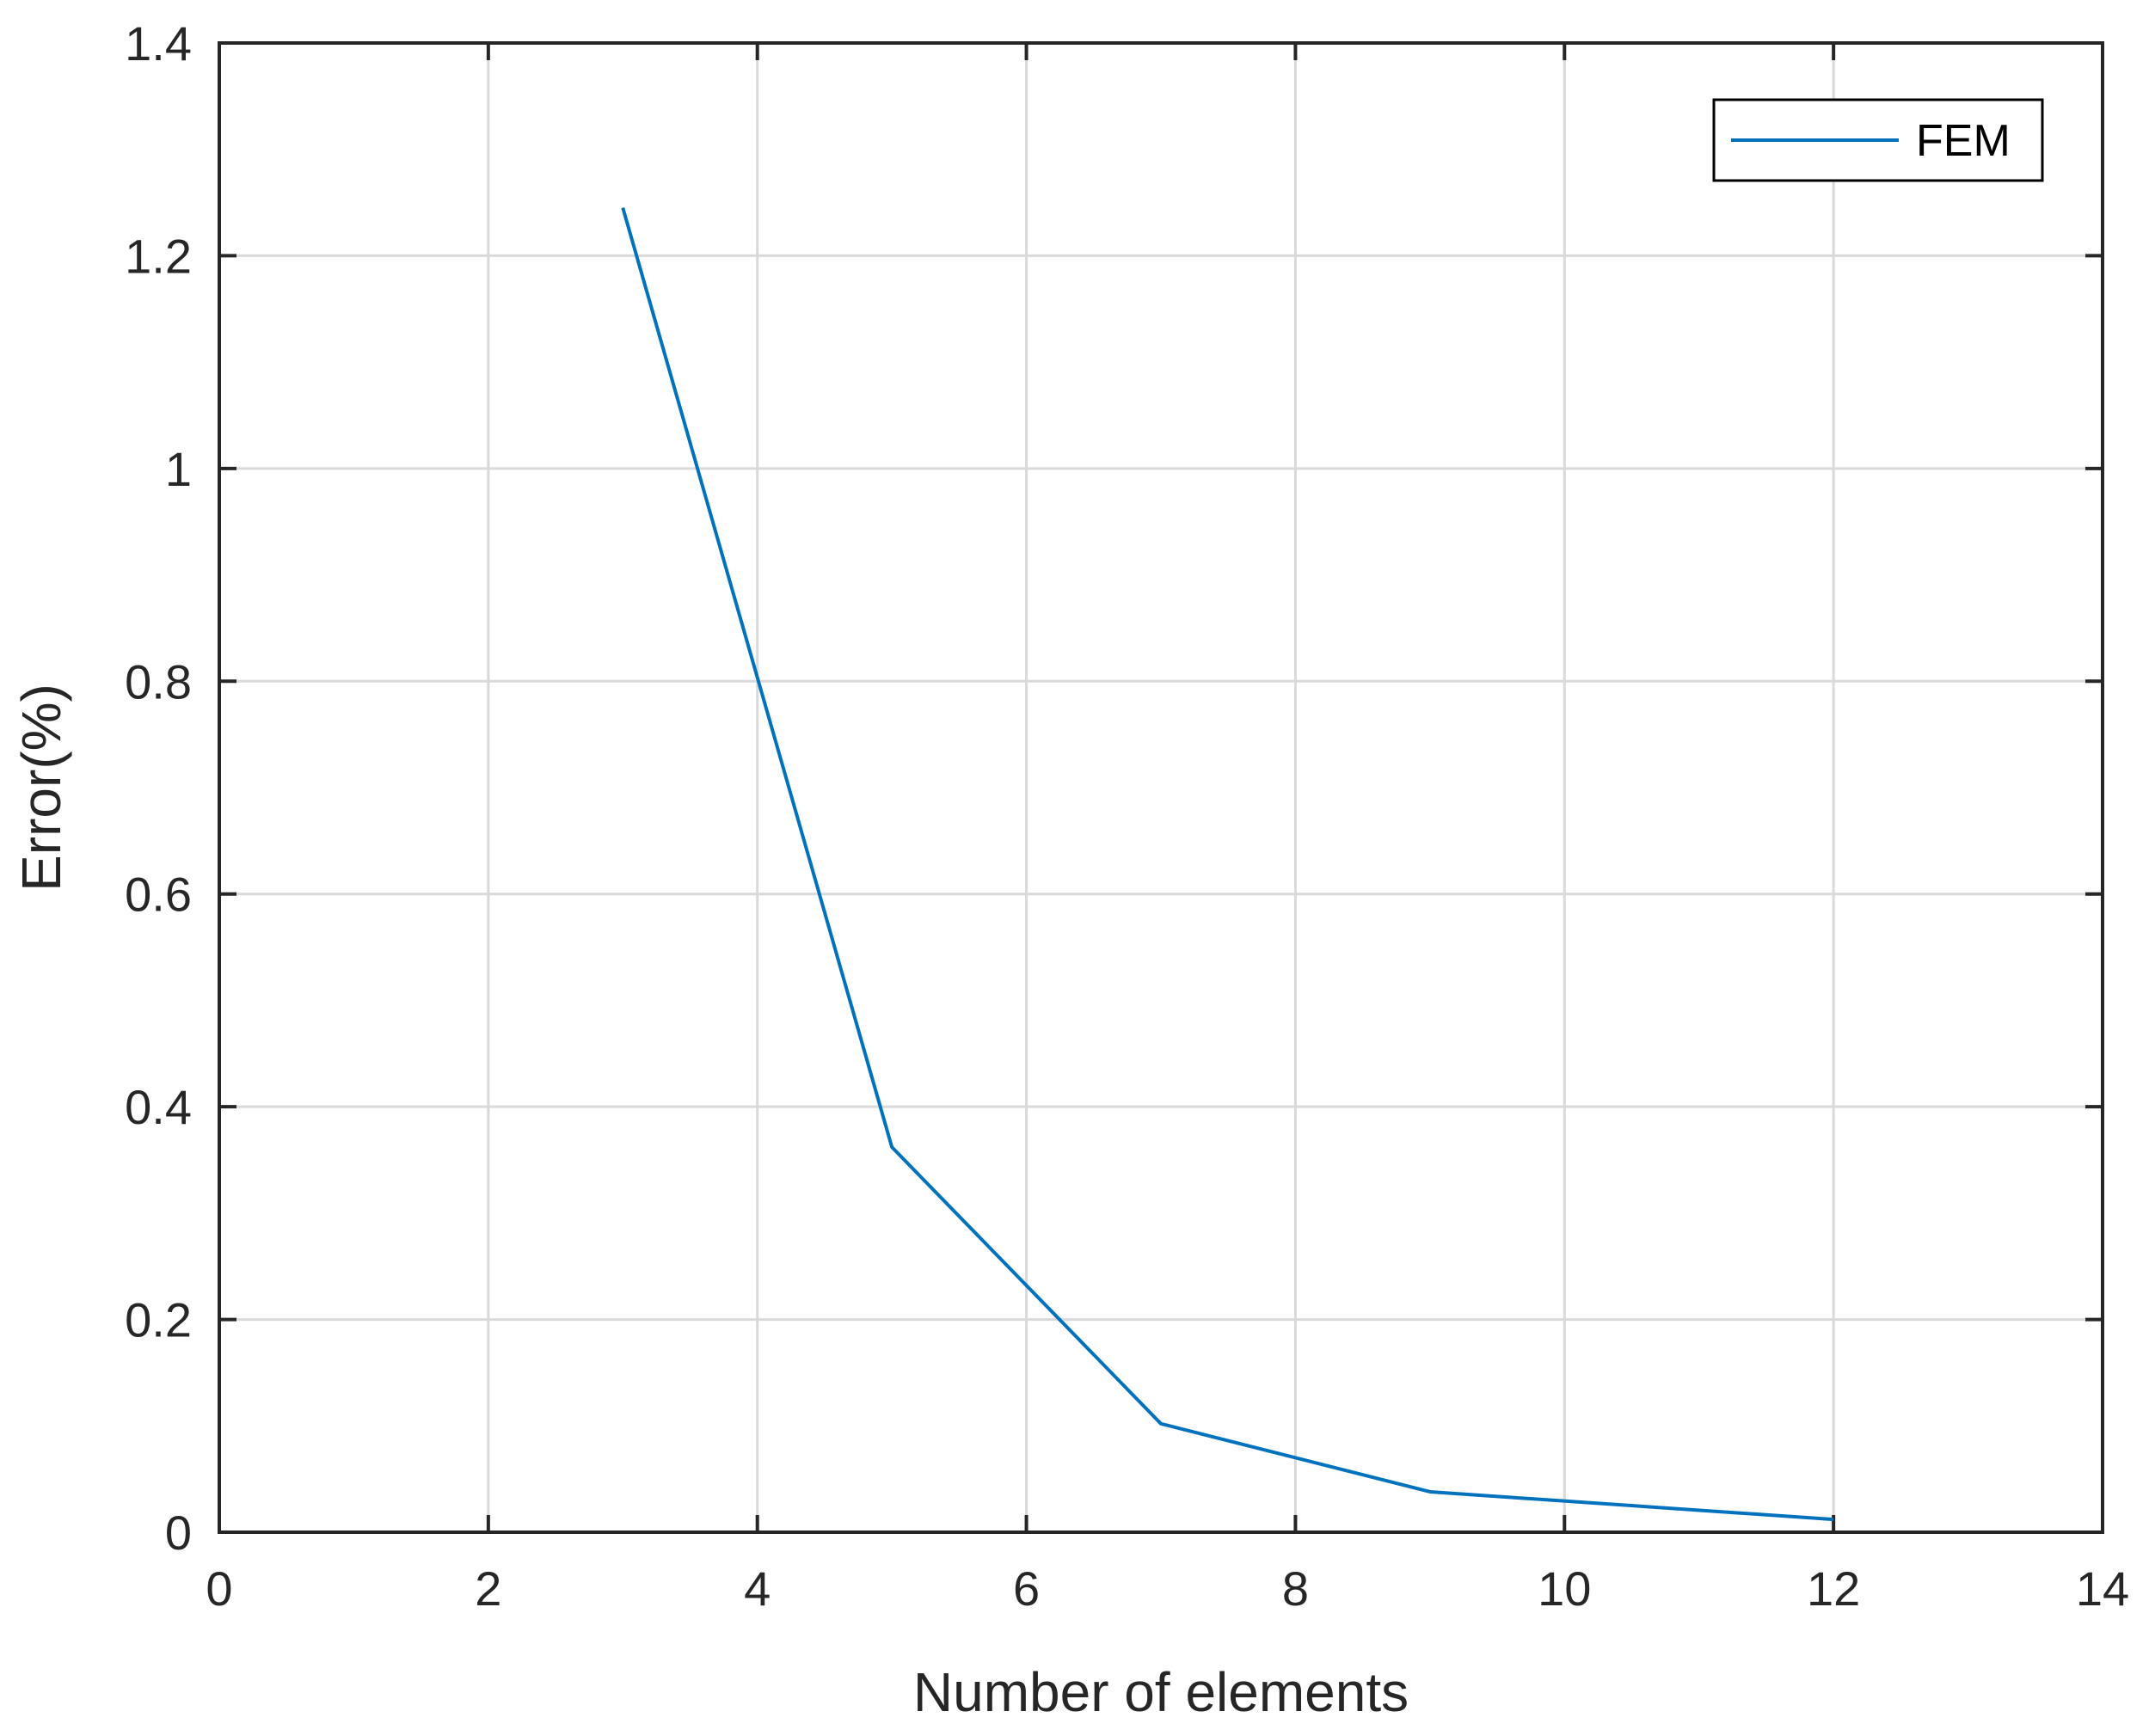  What do you see at coordinates (488, 1589) in the screenshot?
I see `x-tick-label: 2` at bounding box center [488, 1589].